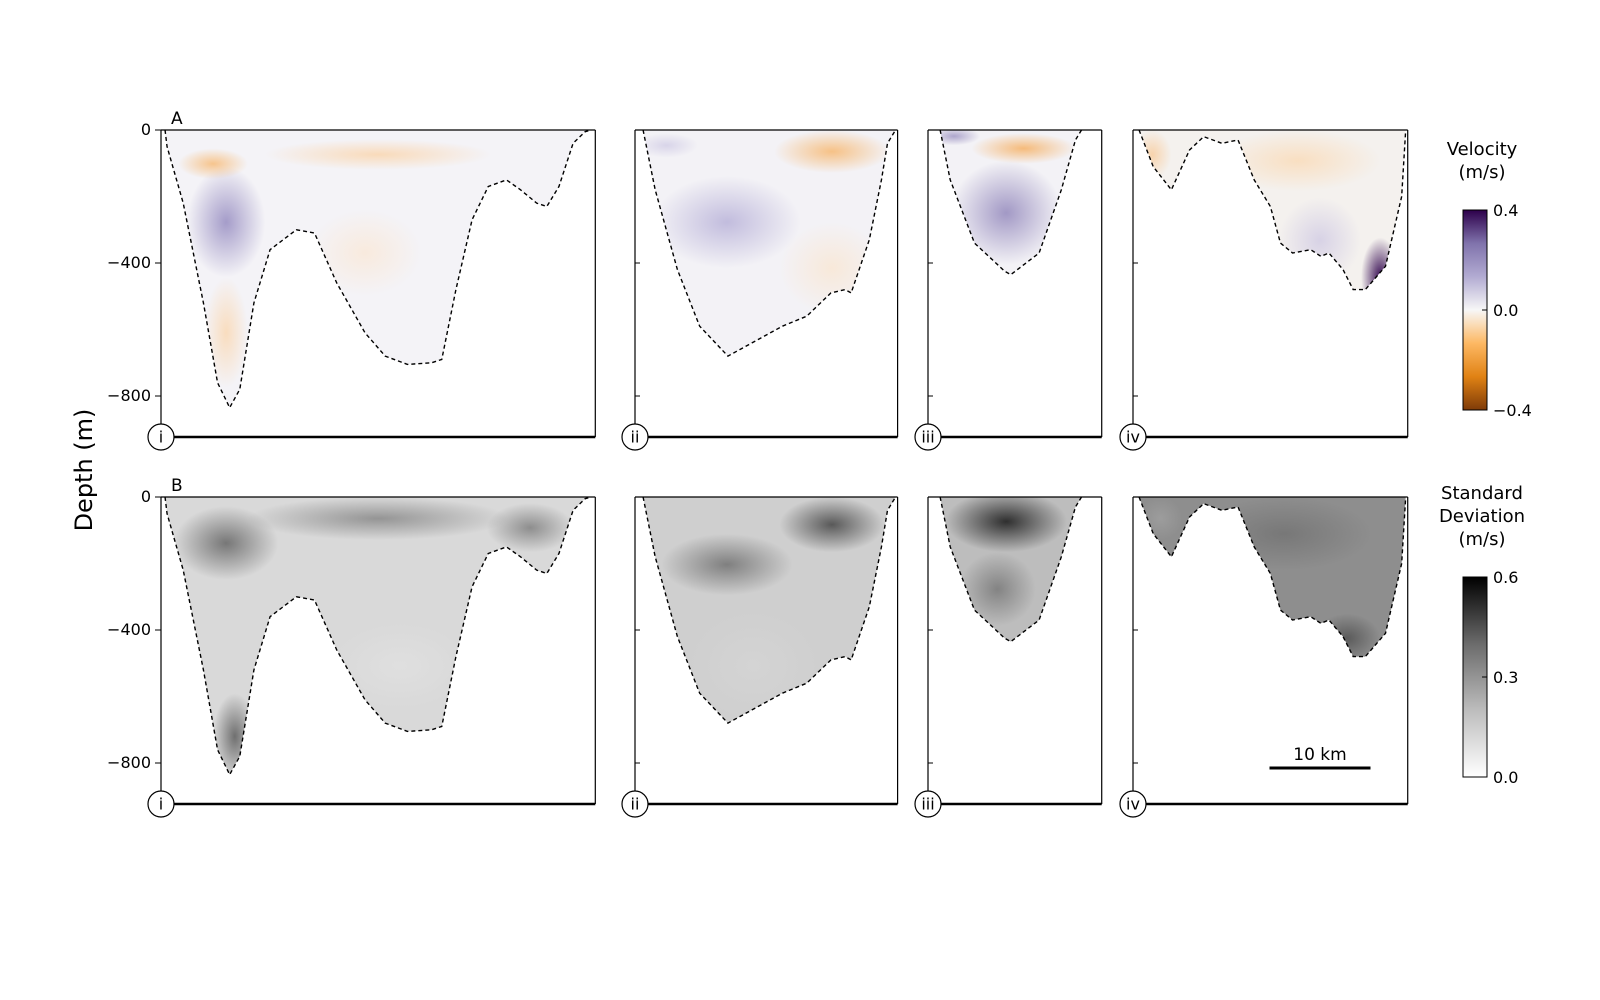  Describe the element at coordinates (1482, 493) in the screenshot. I see `colorbar-title-line: Standard` at that location.